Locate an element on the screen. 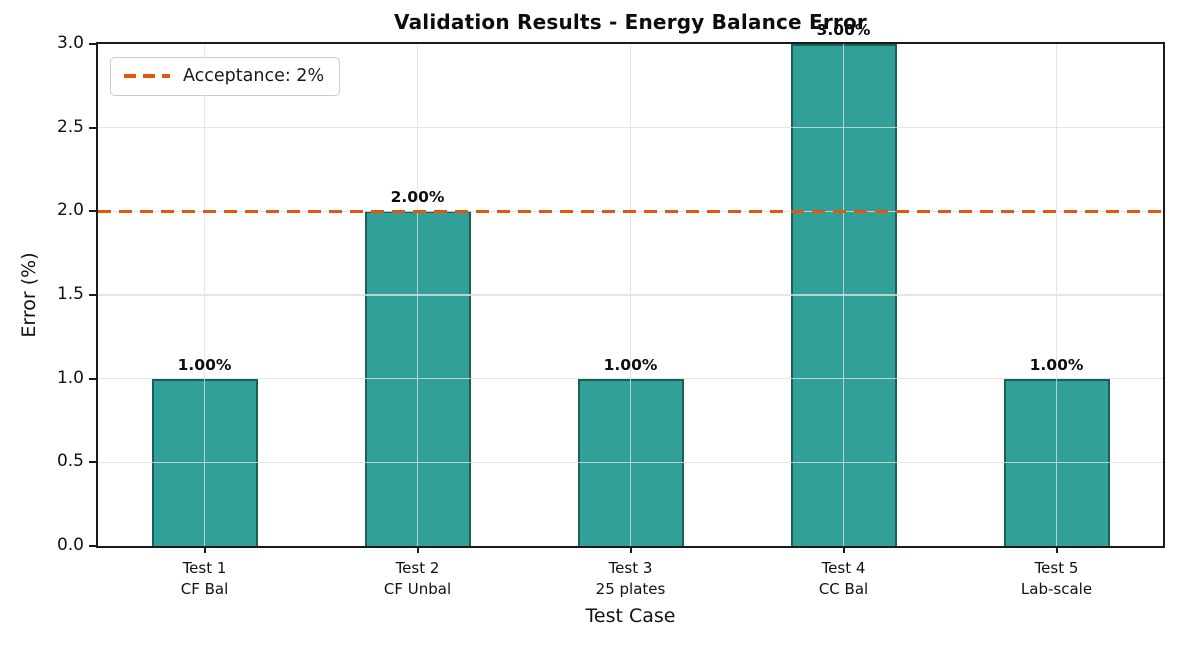 The height and width of the screenshot is (650, 1177). legend: Acceptance: 2% is located at coordinates (225, 76).